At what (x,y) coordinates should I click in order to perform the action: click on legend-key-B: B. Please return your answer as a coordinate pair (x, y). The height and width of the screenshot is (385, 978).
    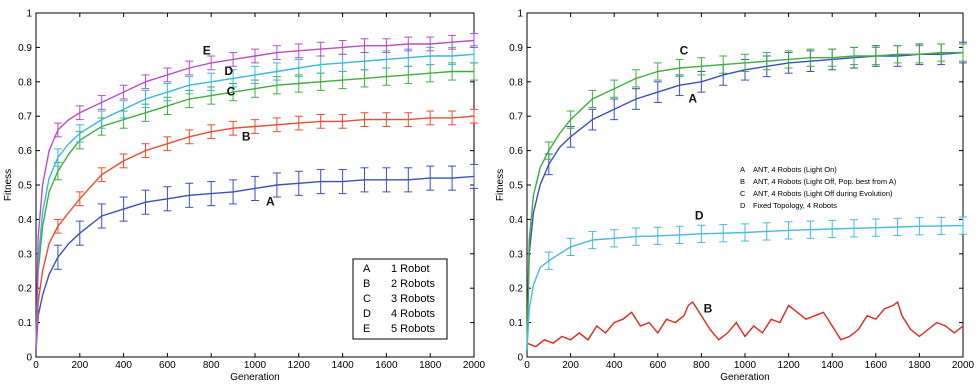
    Looking at the image, I should click on (742, 181).